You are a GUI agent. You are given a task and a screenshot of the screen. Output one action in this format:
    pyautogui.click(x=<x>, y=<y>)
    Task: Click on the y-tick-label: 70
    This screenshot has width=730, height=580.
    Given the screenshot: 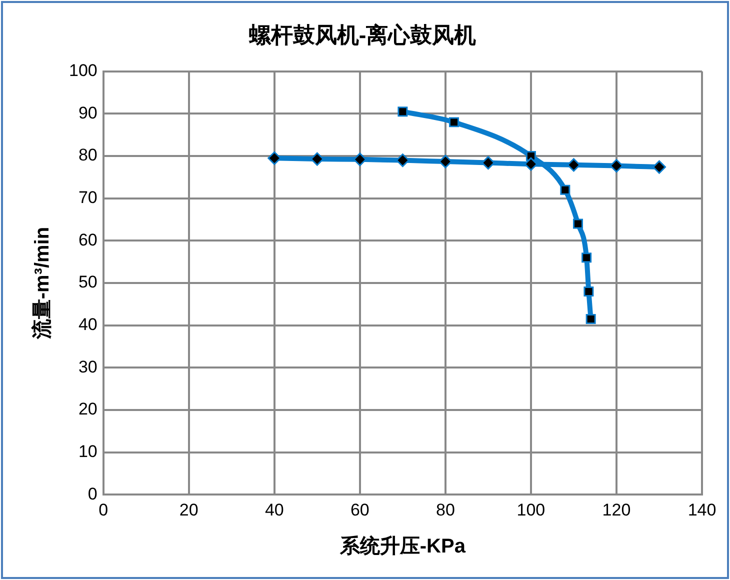 What is the action you would take?
    pyautogui.click(x=88, y=198)
    